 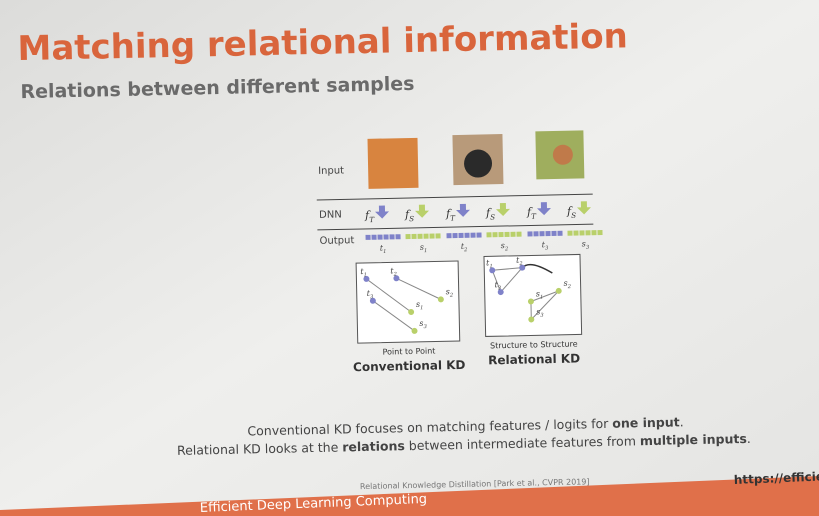 I want to click on label: fS, so click(x=490, y=214).